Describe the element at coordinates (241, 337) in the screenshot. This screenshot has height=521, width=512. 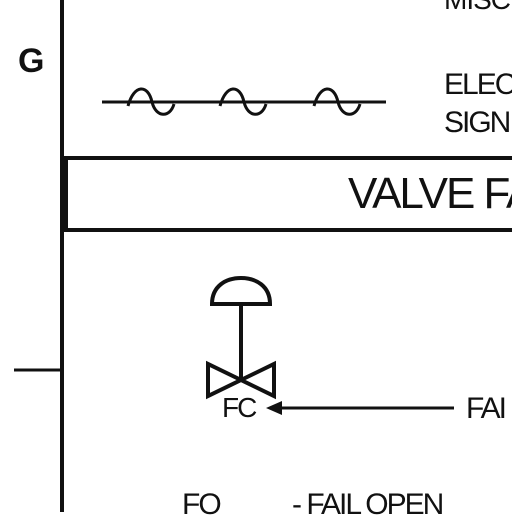
I see `valve-symbol` at that location.